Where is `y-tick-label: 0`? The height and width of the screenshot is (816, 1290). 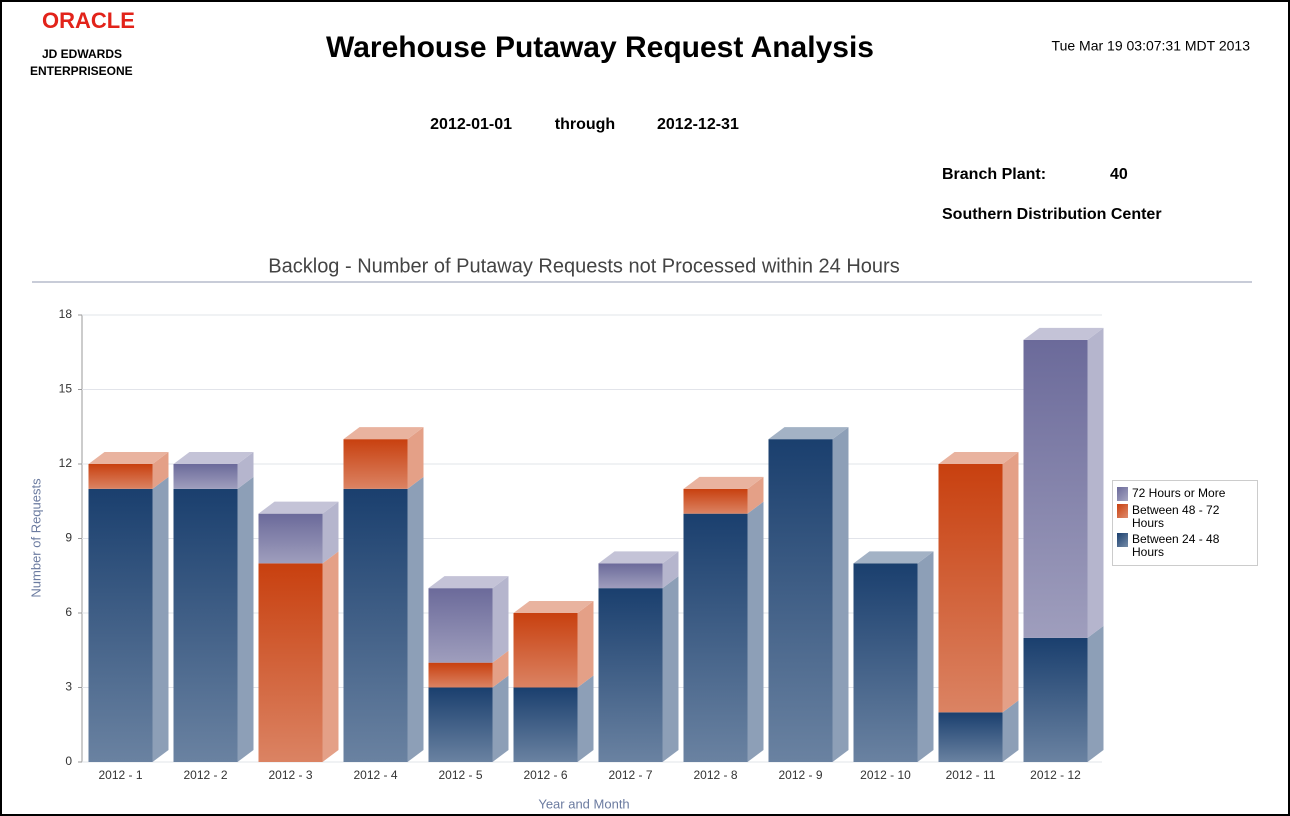
y-tick-label: 0 is located at coordinates (68, 761).